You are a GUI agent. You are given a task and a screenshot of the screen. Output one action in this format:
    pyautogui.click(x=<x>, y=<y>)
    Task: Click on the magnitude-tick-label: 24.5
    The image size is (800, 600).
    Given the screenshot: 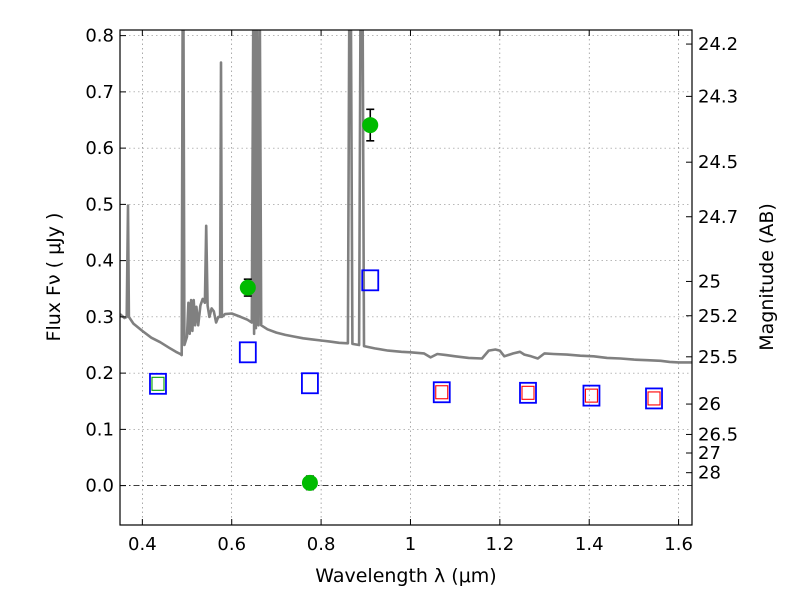 What is the action you would take?
    pyautogui.click(x=718, y=162)
    